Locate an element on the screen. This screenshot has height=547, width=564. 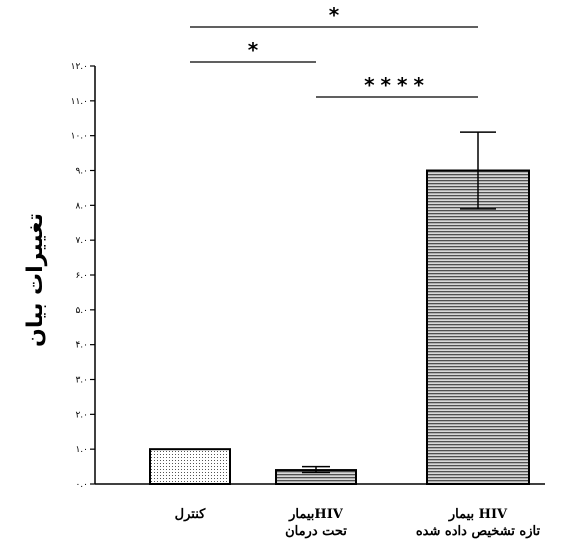
x-tick-label-line: تحت درمان is located at coordinates (316, 531).